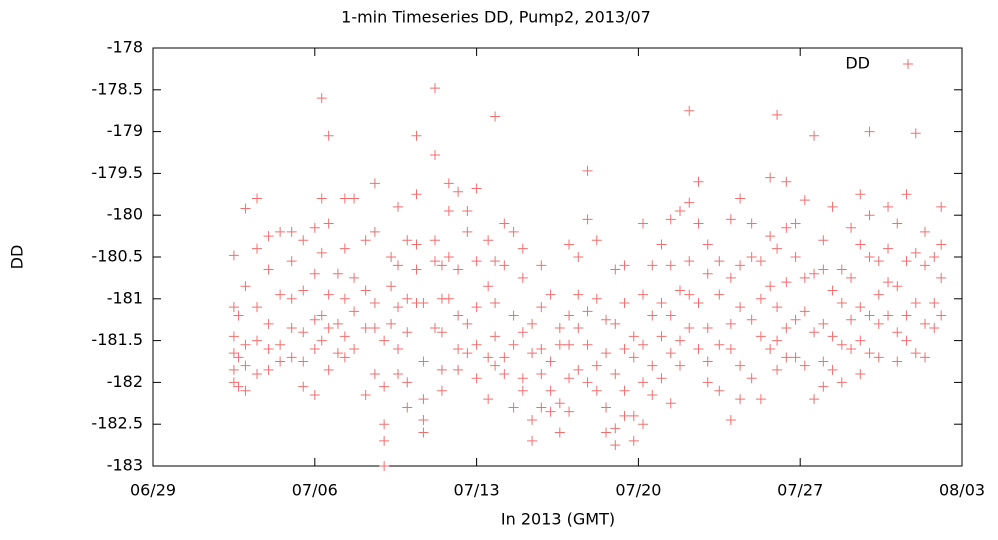  Describe the element at coordinates (800, 490) in the screenshot. I see `x-tick-label: 07/27` at that location.